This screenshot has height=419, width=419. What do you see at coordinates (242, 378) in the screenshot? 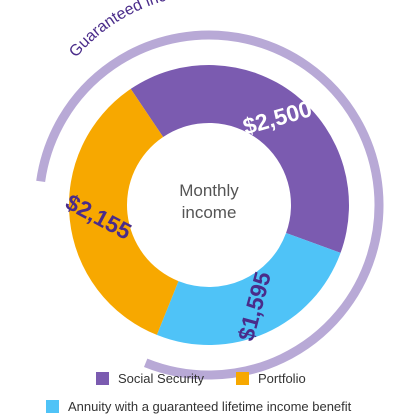
I see `legend-swatch-portfolio` at bounding box center [242, 378].